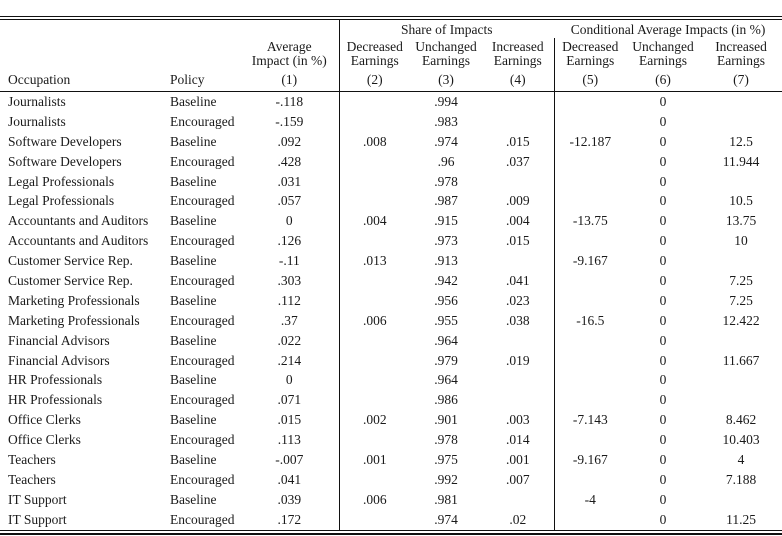 This screenshot has width=782, height=536. What do you see at coordinates (59, 360) in the screenshot?
I see `cell-occupation: Financial Advisors` at bounding box center [59, 360].